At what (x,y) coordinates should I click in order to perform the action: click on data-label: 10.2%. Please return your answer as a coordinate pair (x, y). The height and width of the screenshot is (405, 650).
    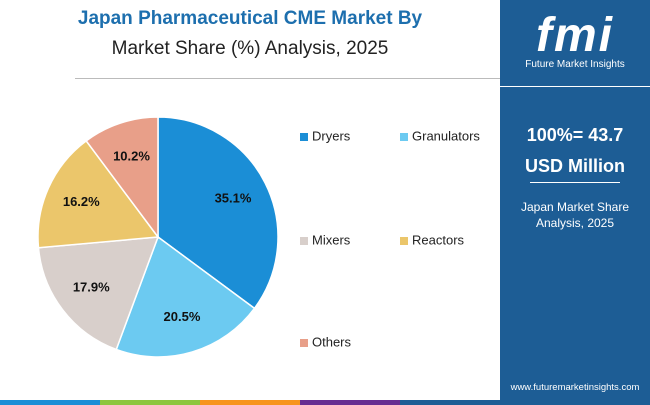
    Looking at the image, I should click on (131, 156).